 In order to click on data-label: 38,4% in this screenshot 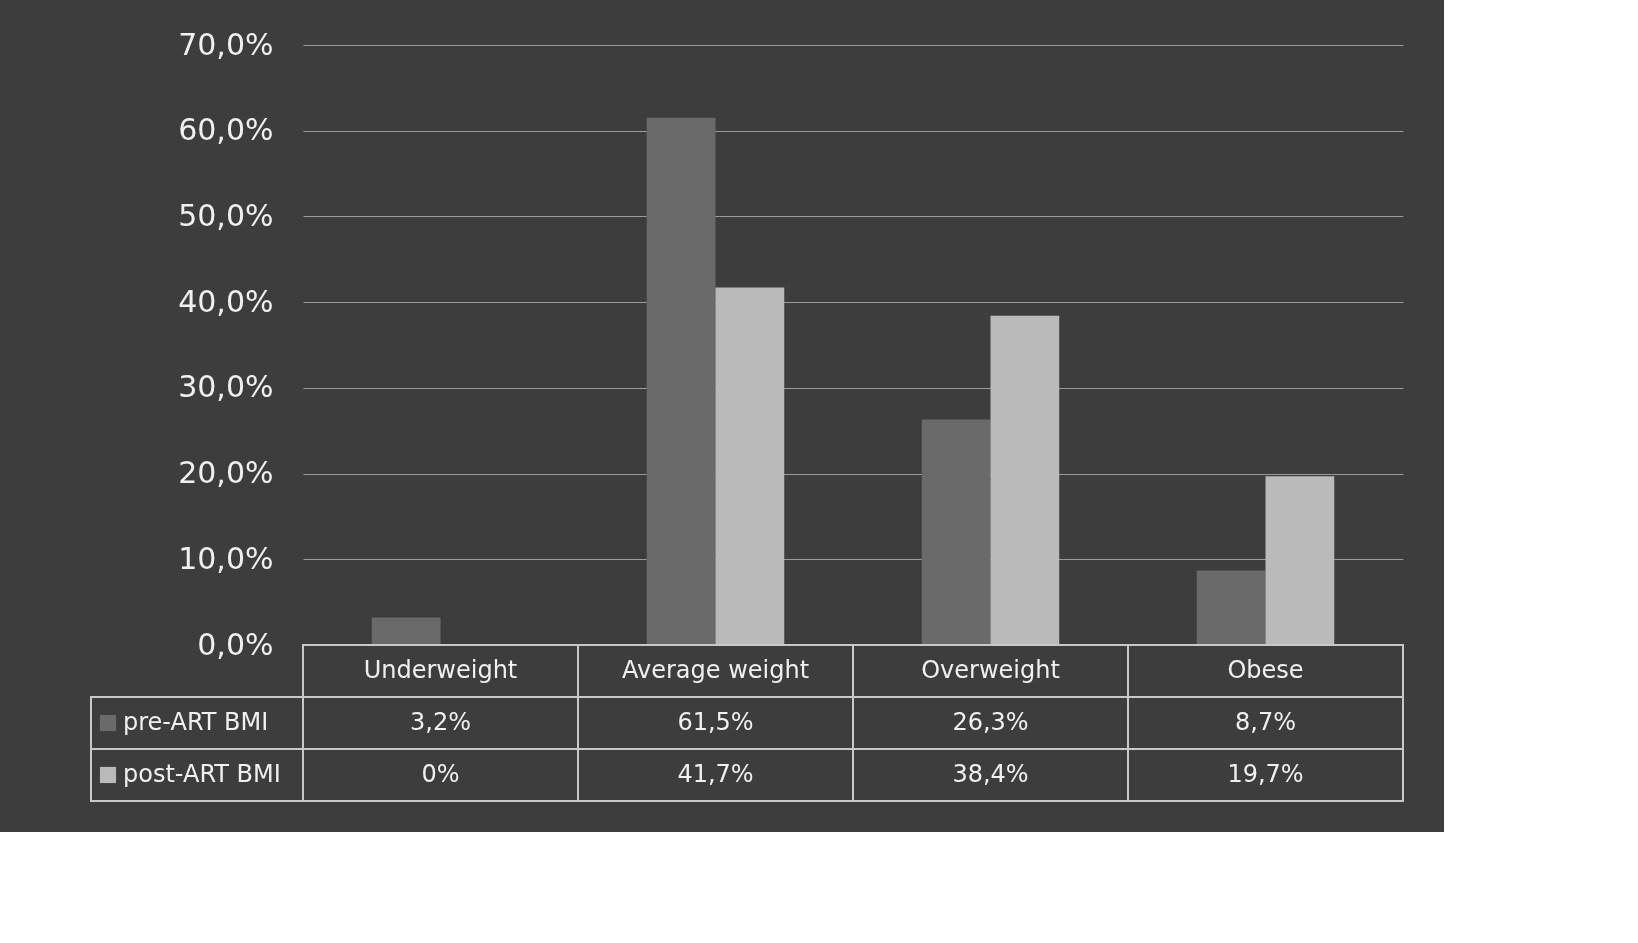, I will do `click(990, 774)`.